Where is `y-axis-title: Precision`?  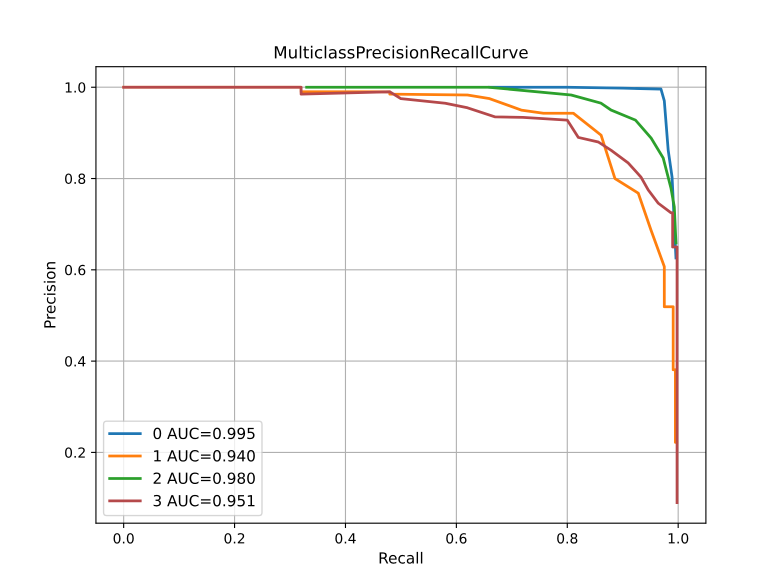
y-axis-title: Precision is located at coordinates (50, 295).